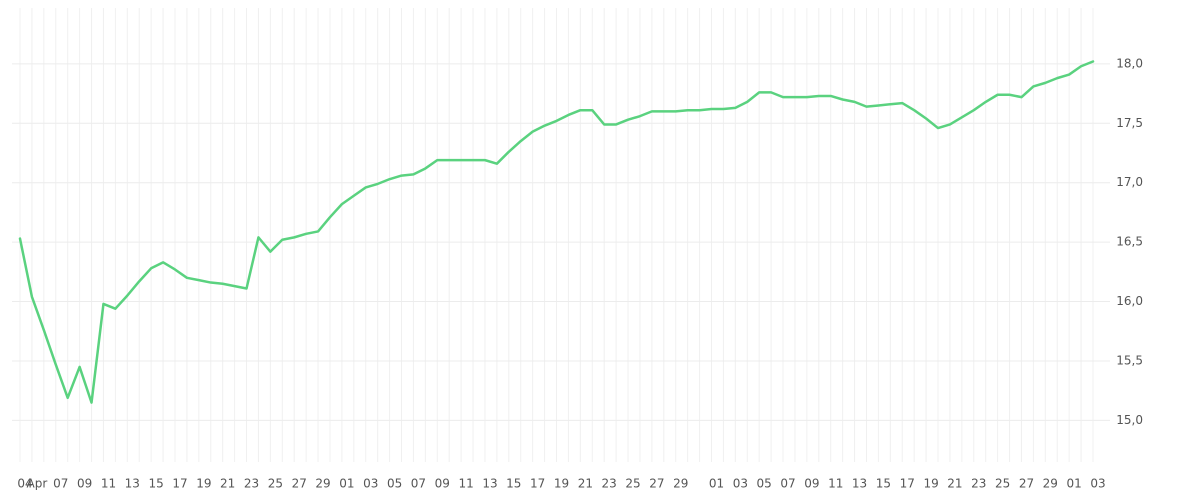 This screenshot has height=500, width=1200. Describe the element at coordinates (1129, 123) in the screenshot. I see `y-tick-label: 17,5` at that location.